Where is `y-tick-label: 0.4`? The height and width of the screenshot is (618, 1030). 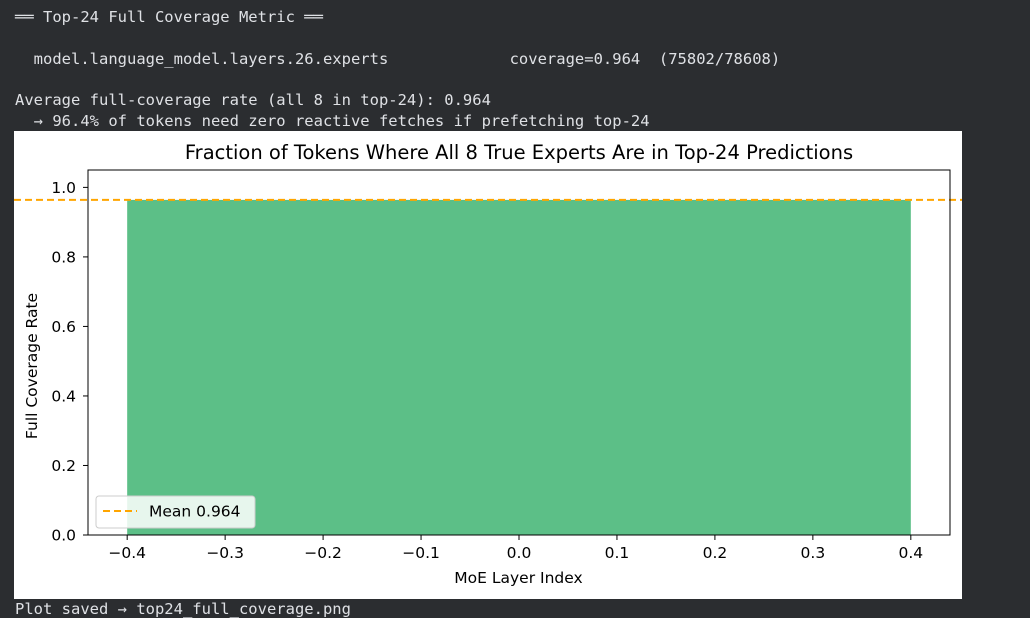 y-tick-label: 0.4 is located at coordinates (63, 396).